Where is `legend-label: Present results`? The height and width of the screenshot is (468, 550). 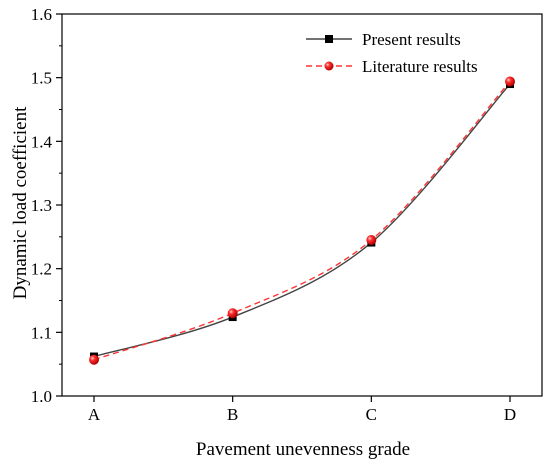
legend-label: Present results is located at coordinates (411, 39).